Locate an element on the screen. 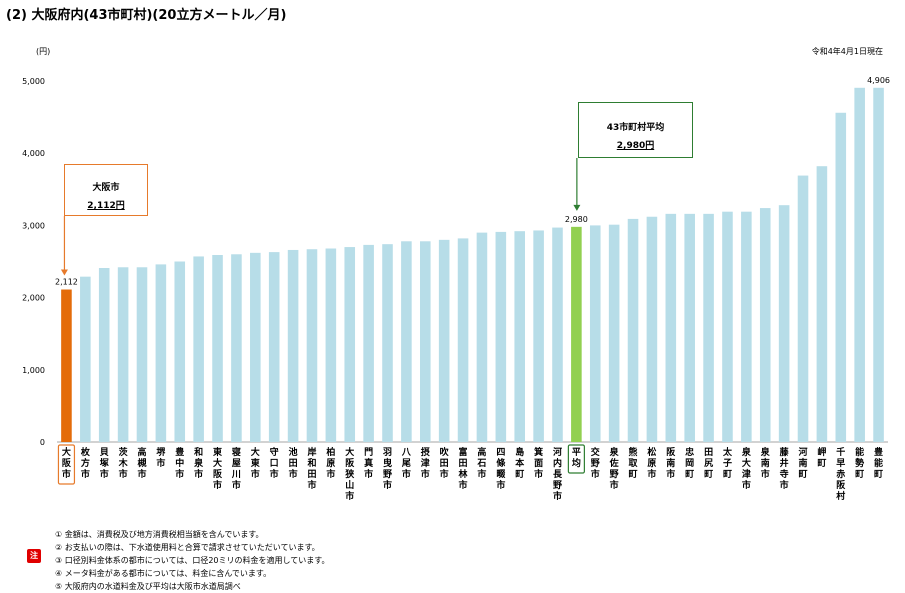 The image size is (905, 593). category-label: 大阪狭山市 is located at coordinates (349, 474).